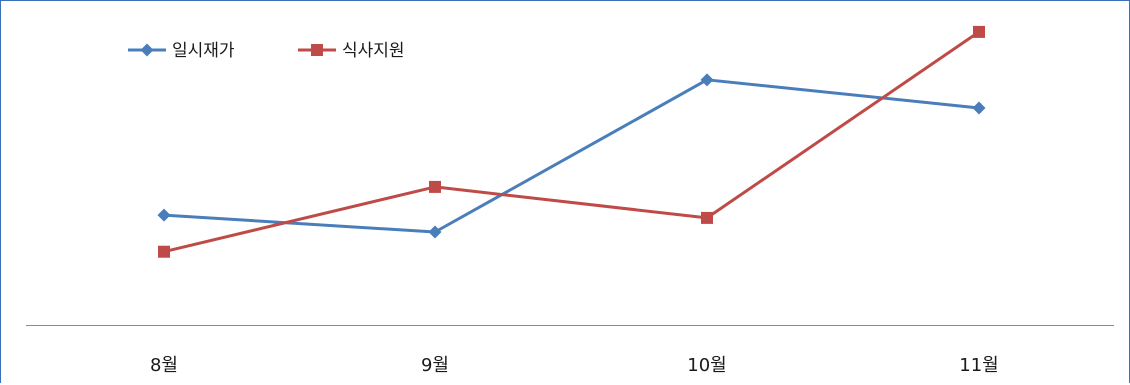 The height and width of the screenshot is (385, 1130). What do you see at coordinates (164, 365) in the screenshot?
I see `x-tick-label: 8월` at bounding box center [164, 365].